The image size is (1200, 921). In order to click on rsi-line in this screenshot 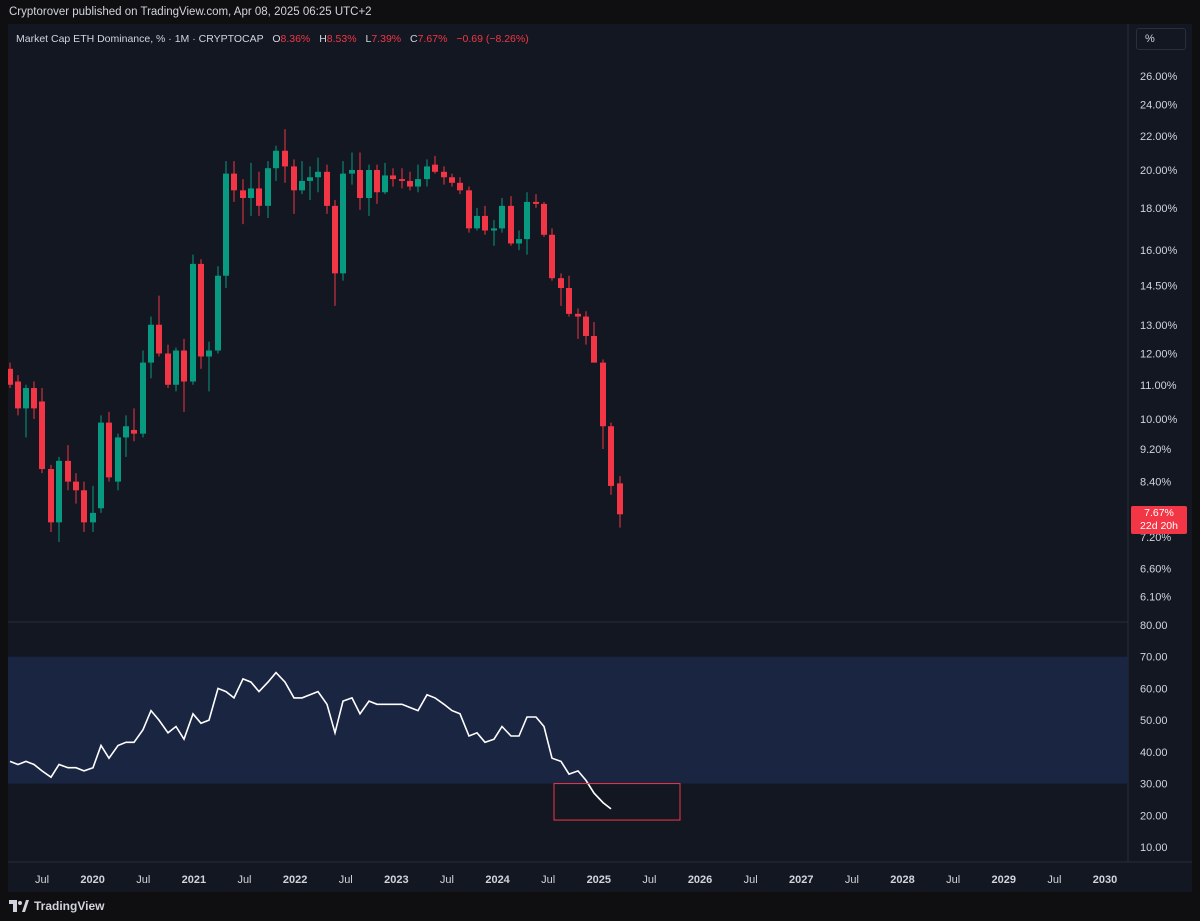, I will do `click(310, 740)`.